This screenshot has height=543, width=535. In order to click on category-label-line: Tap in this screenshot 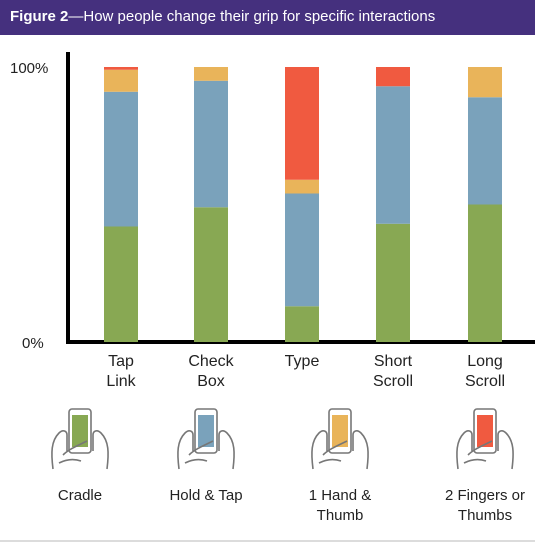, I will do `click(121, 361)`.